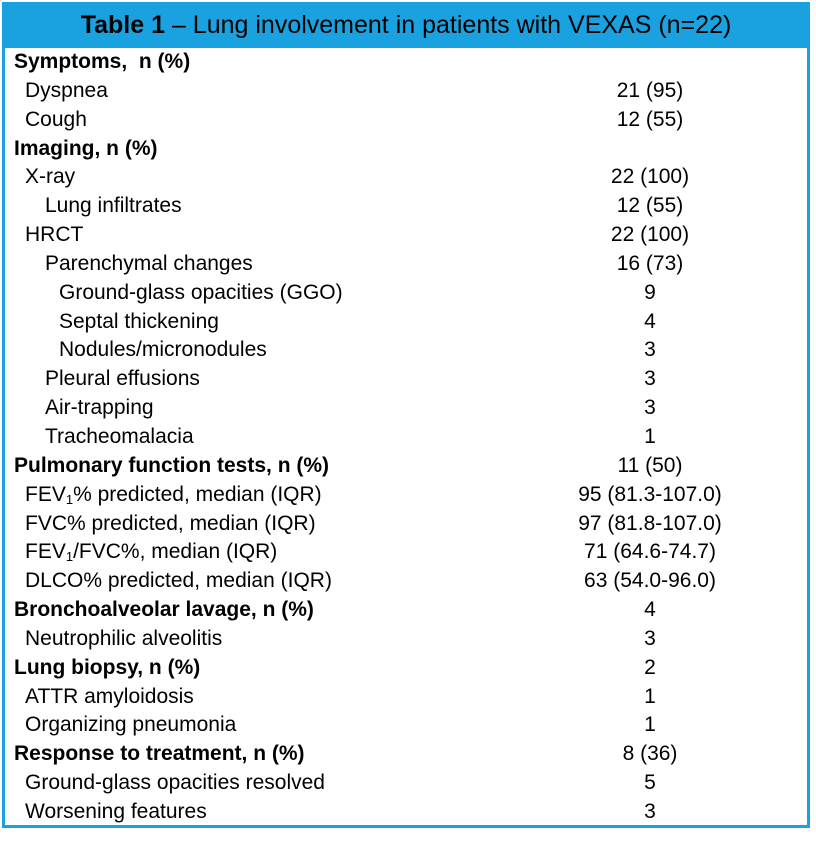 Image resolution: width=816 pixels, height=845 pixels. I want to click on table-row: Ground-glass opacities resolved 5, so click(406, 783).